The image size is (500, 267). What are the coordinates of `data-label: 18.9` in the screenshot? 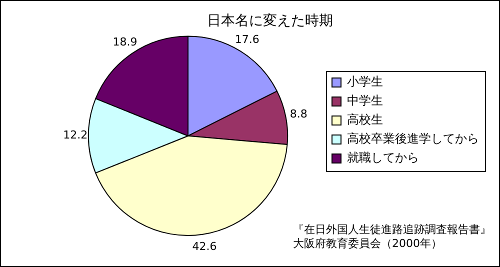 It's located at (125, 41).